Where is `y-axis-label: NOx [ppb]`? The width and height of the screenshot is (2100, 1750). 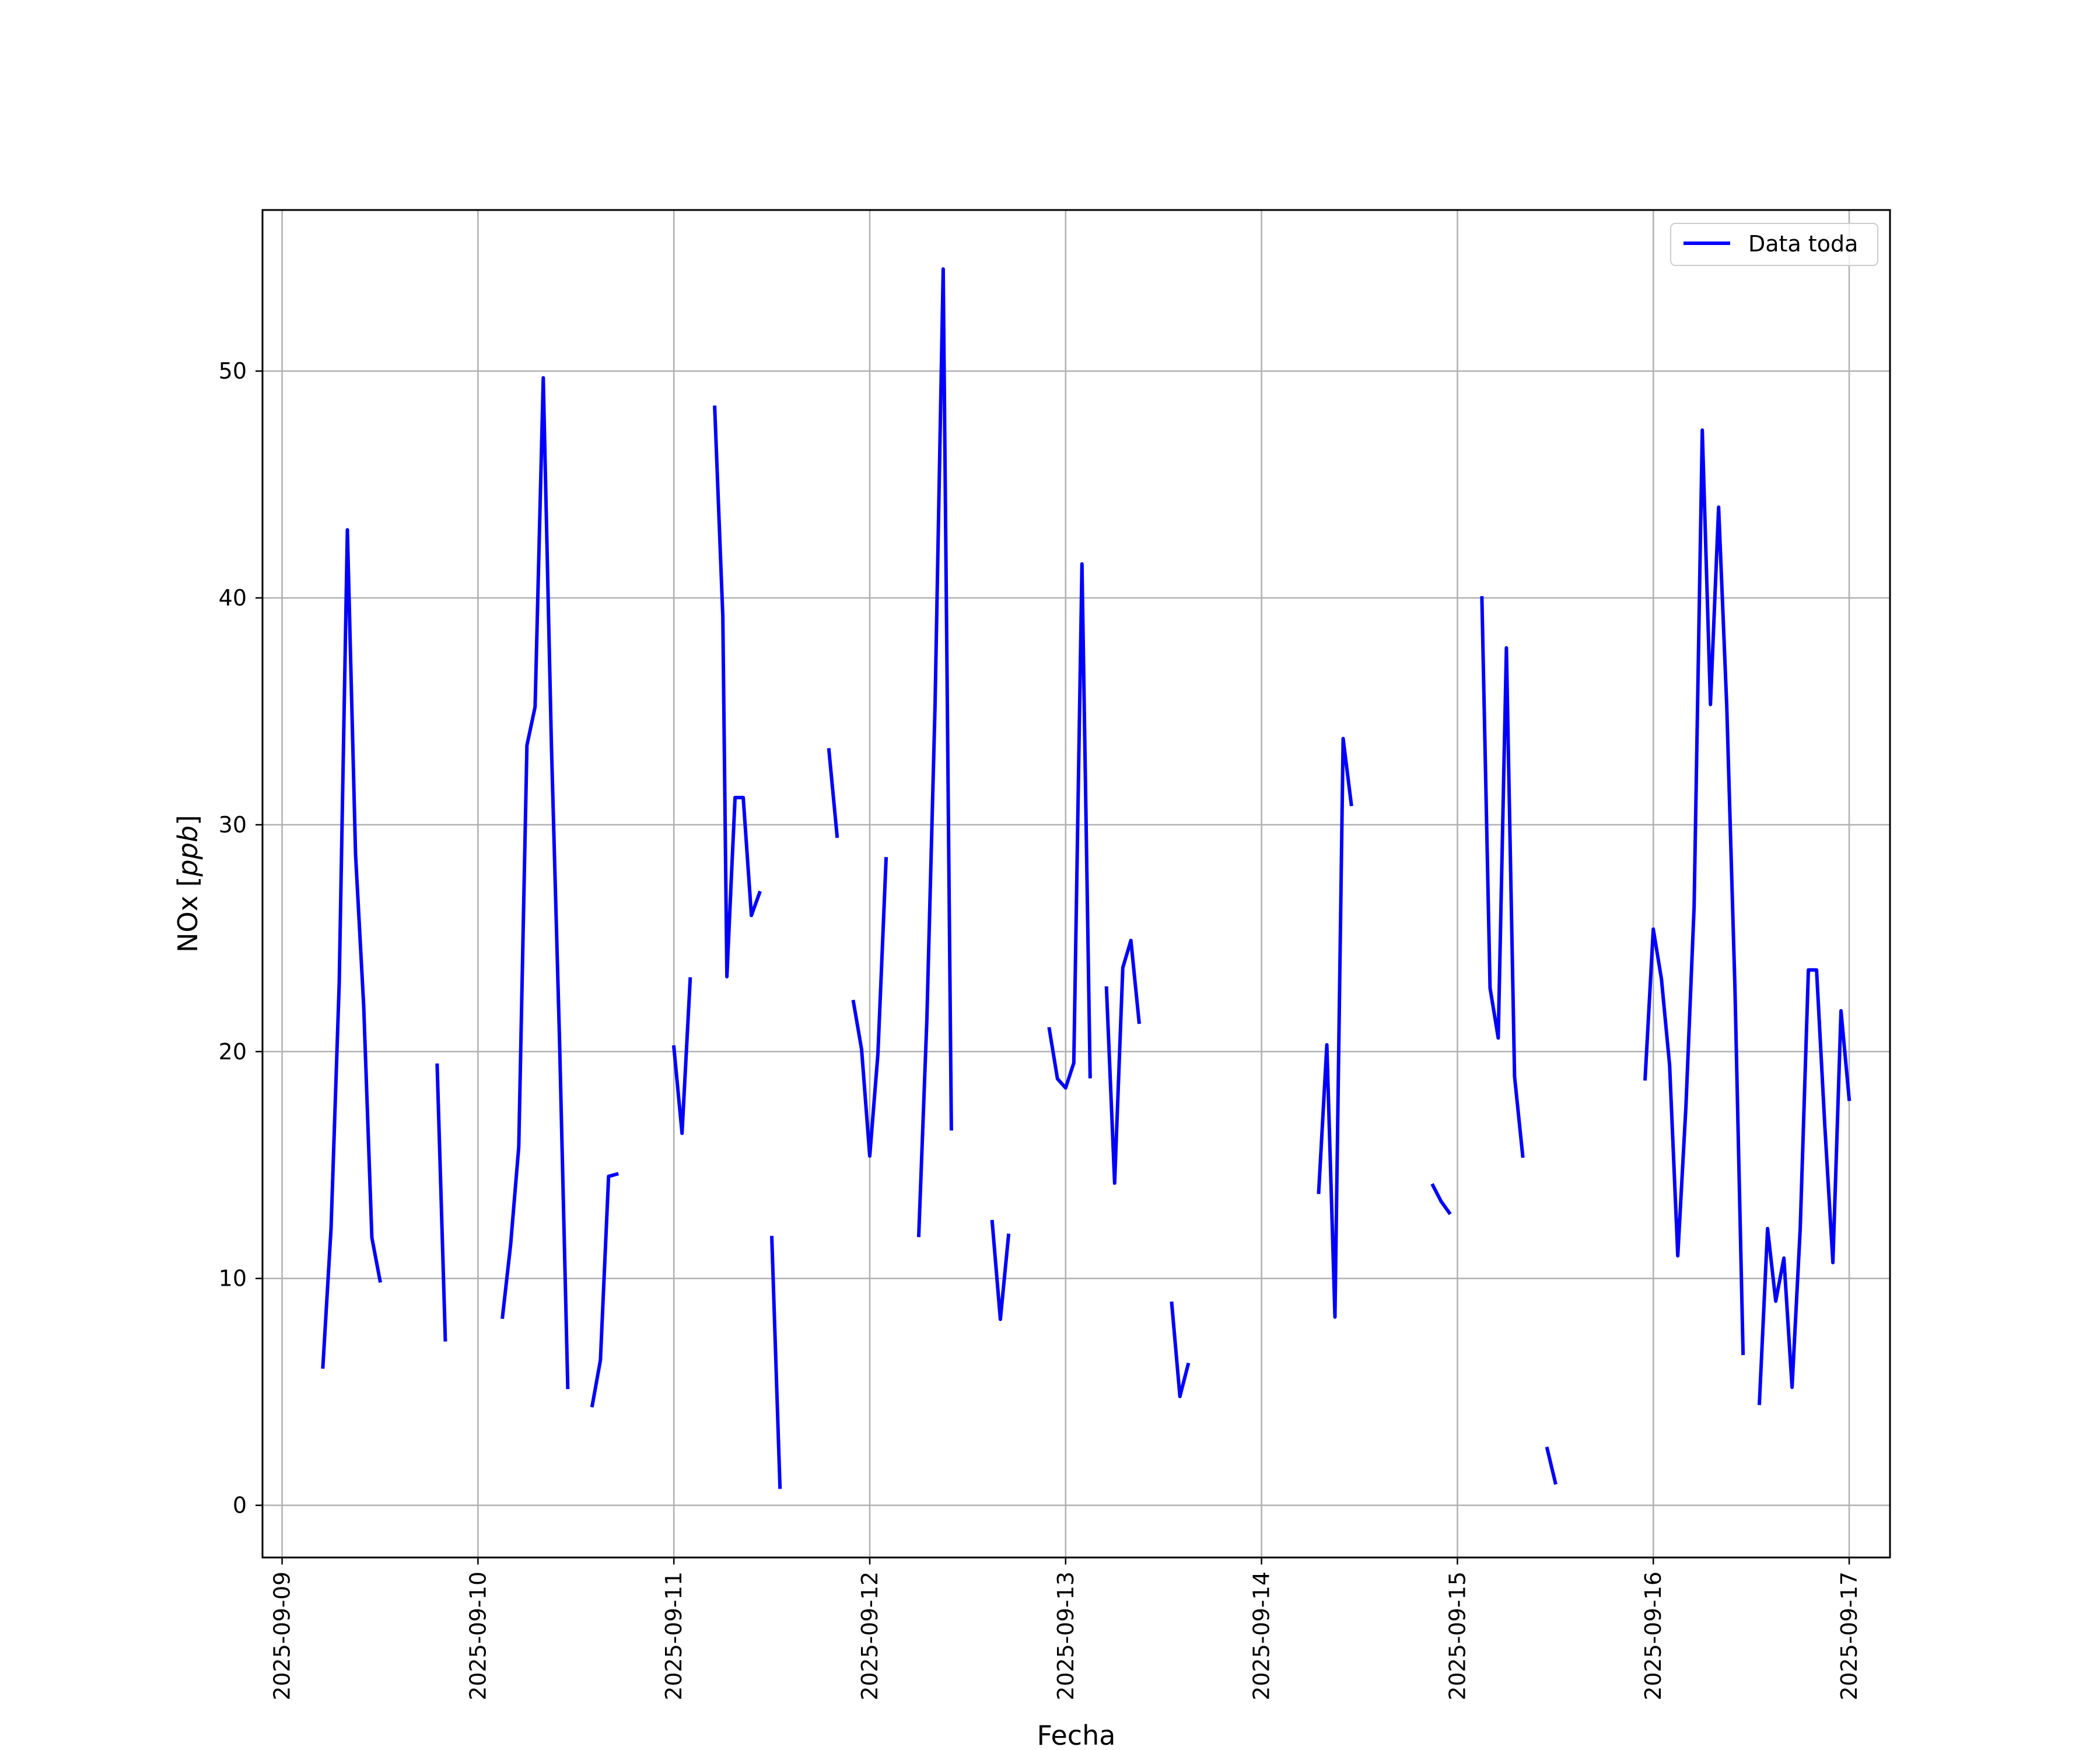 y-axis-label: NOx [ppb] is located at coordinates (188, 884).